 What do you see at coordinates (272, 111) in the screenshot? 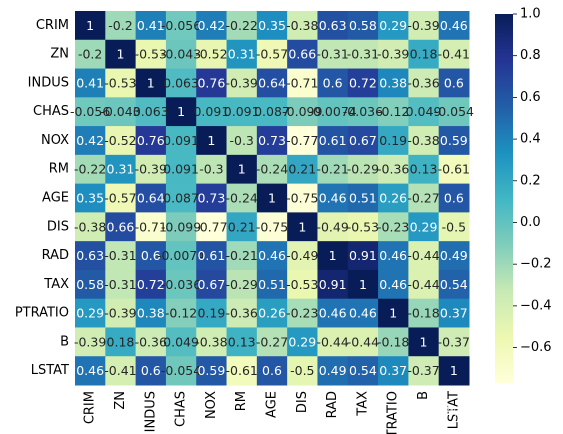
I see `cell-value-label: 0.087` at bounding box center [272, 111].